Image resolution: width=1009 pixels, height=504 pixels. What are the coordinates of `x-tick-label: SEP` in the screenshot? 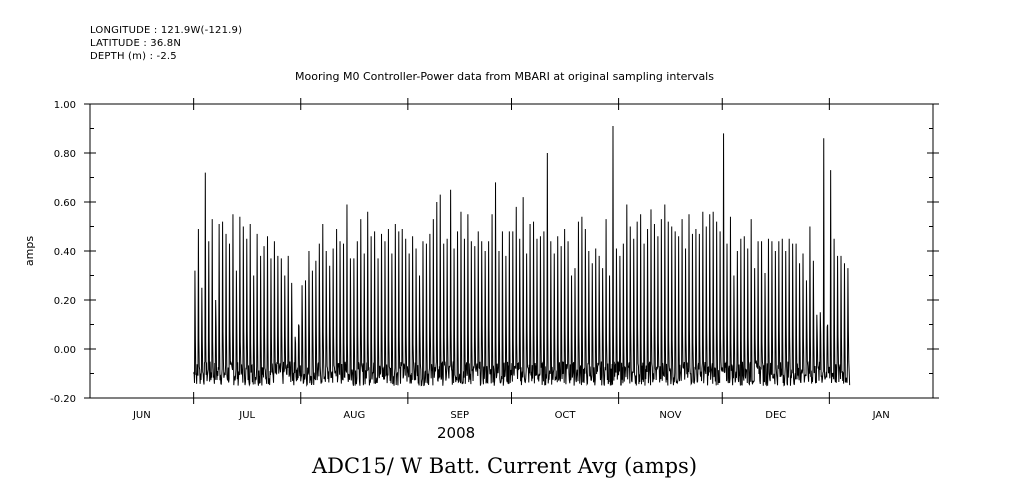 It's located at (459, 415).